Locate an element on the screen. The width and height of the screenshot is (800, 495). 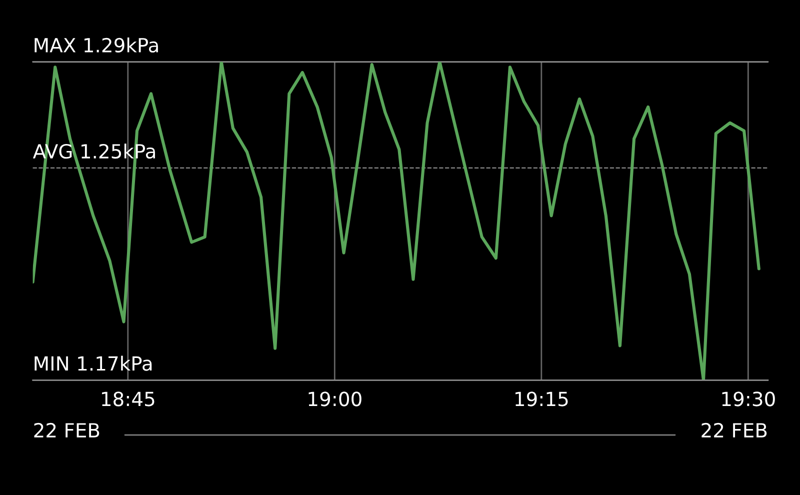
x-tick-label: 19:30 is located at coordinates (748, 399).